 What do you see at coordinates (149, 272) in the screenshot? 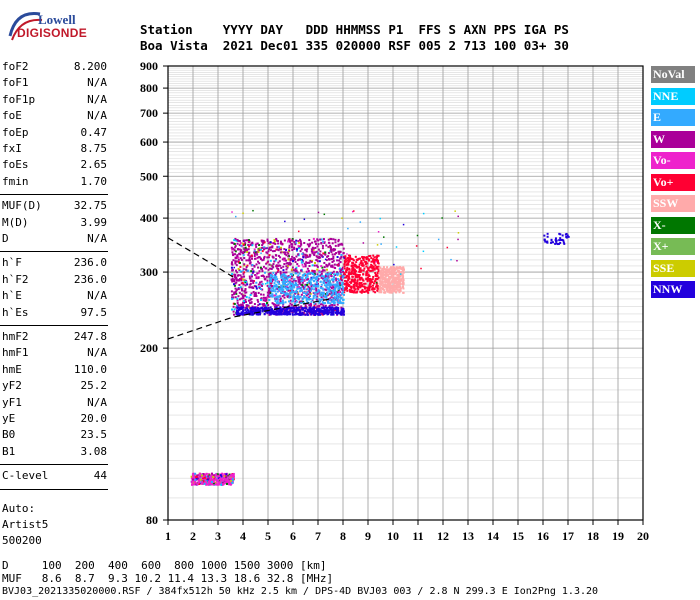
I see `y-tick-label: 300` at bounding box center [149, 272].